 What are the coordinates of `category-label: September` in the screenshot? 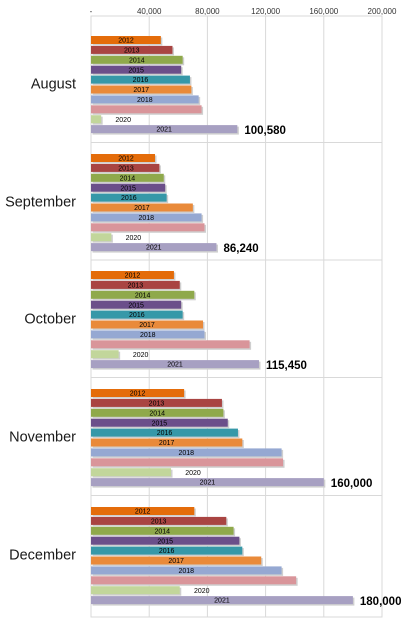 It's located at (40, 203).